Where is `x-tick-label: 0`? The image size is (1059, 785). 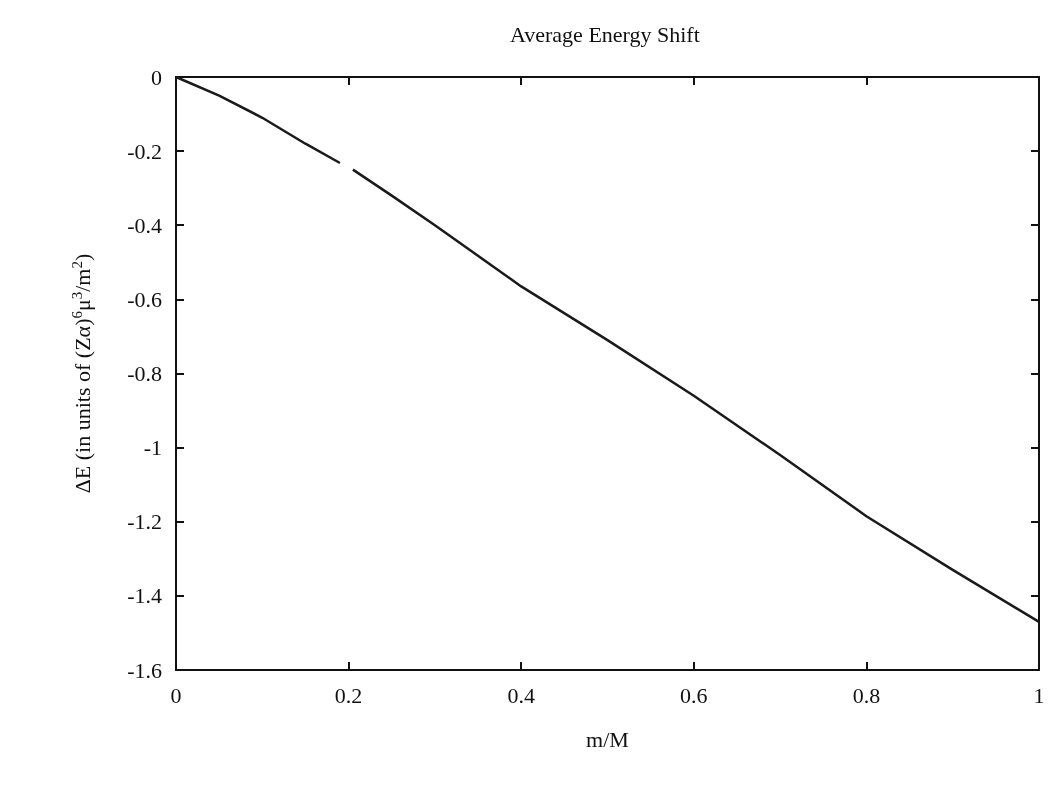
x-tick-label: 0 is located at coordinates (176, 695).